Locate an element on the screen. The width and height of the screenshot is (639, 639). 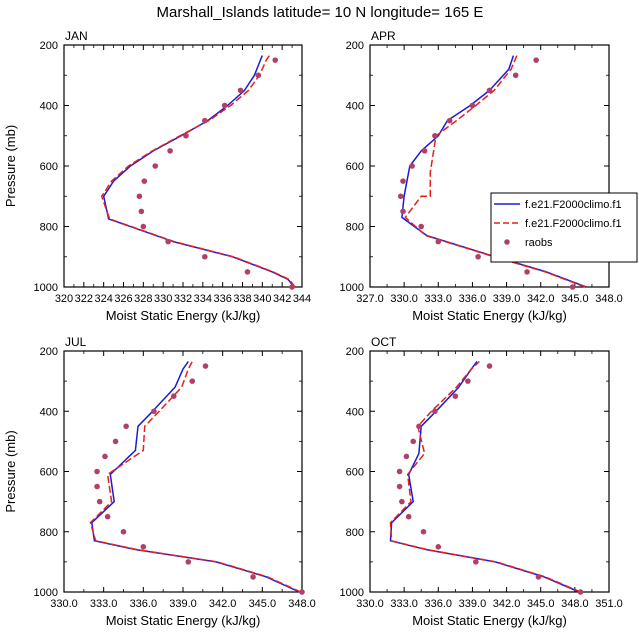
panel-label: JAN is located at coordinates (76, 36).